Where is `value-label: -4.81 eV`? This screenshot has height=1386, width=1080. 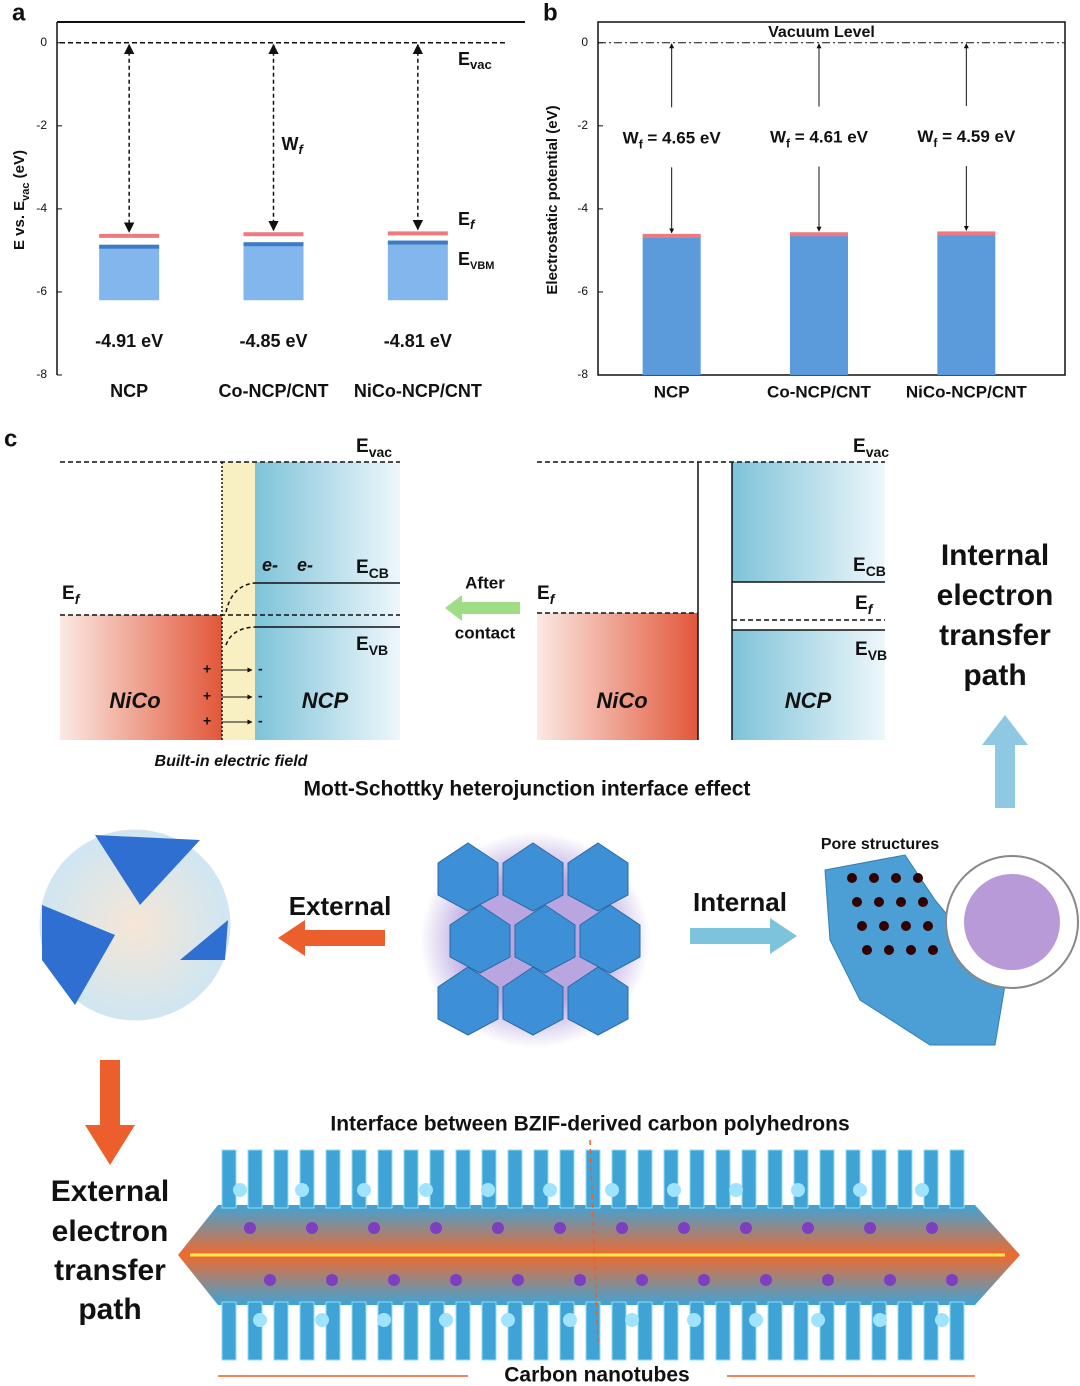 value-label: -4.81 eV is located at coordinates (418, 341).